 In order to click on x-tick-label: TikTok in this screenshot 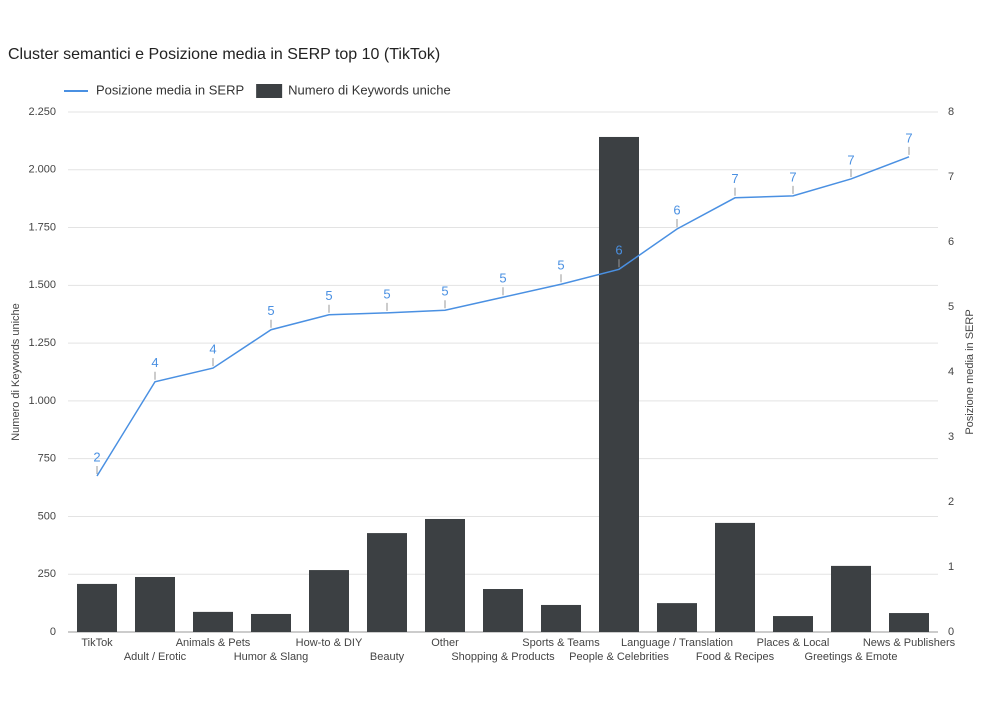, I will do `click(97, 643)`.